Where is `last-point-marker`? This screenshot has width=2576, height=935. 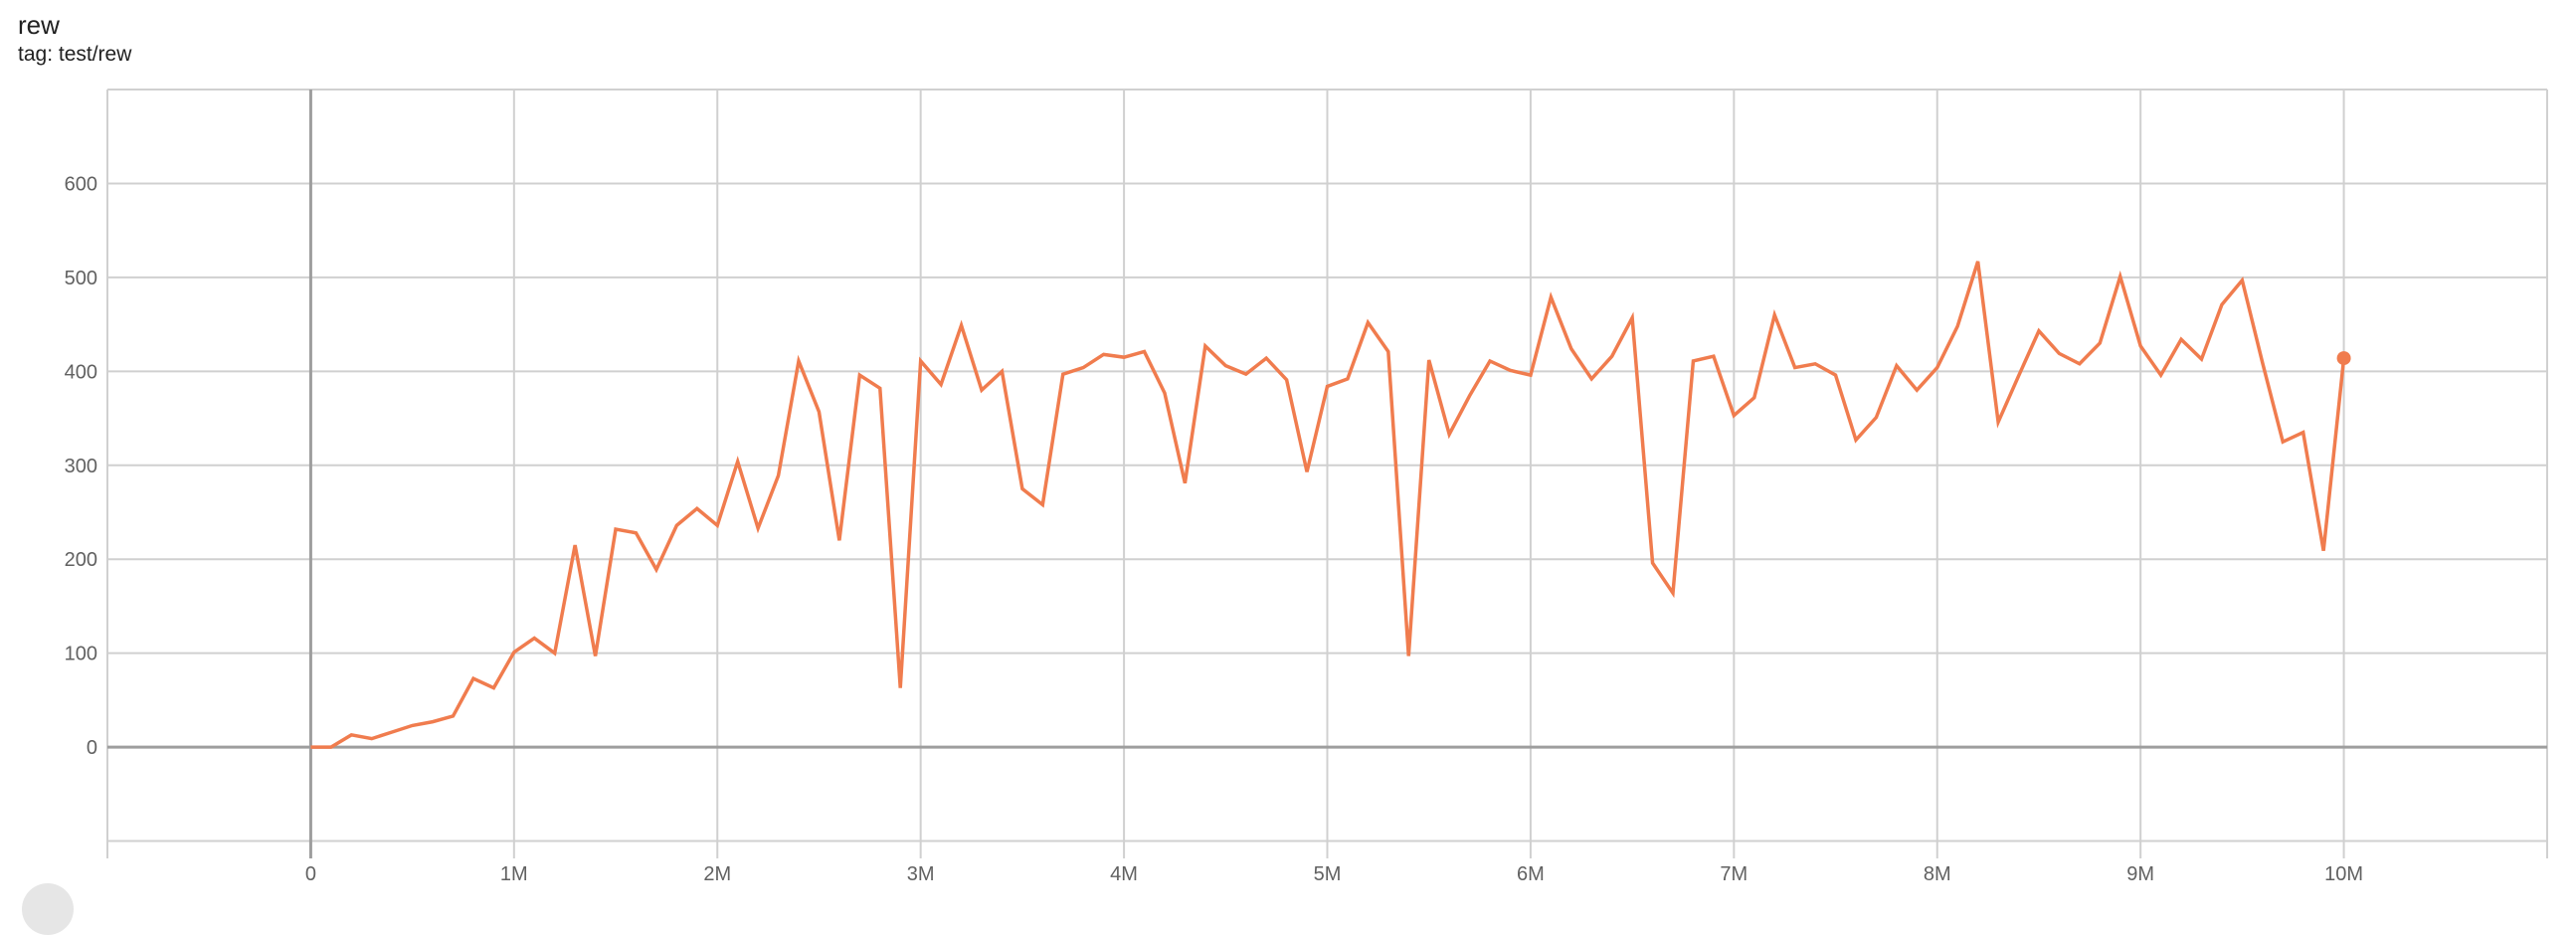
last-point-marker is located at coordinates (2343, 358).